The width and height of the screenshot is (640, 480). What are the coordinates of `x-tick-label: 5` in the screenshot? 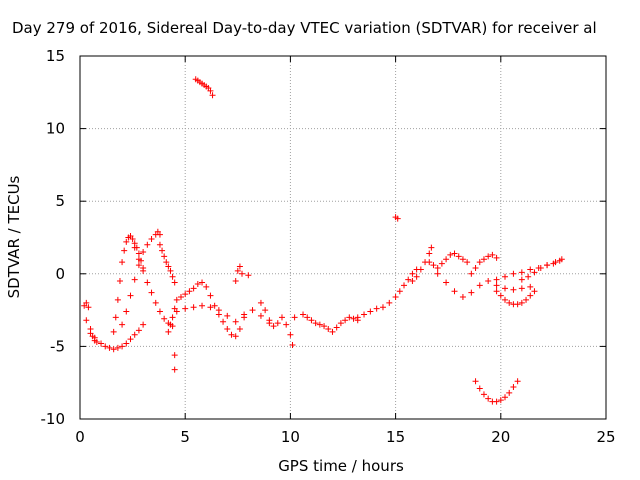 It's located at (185, 437).